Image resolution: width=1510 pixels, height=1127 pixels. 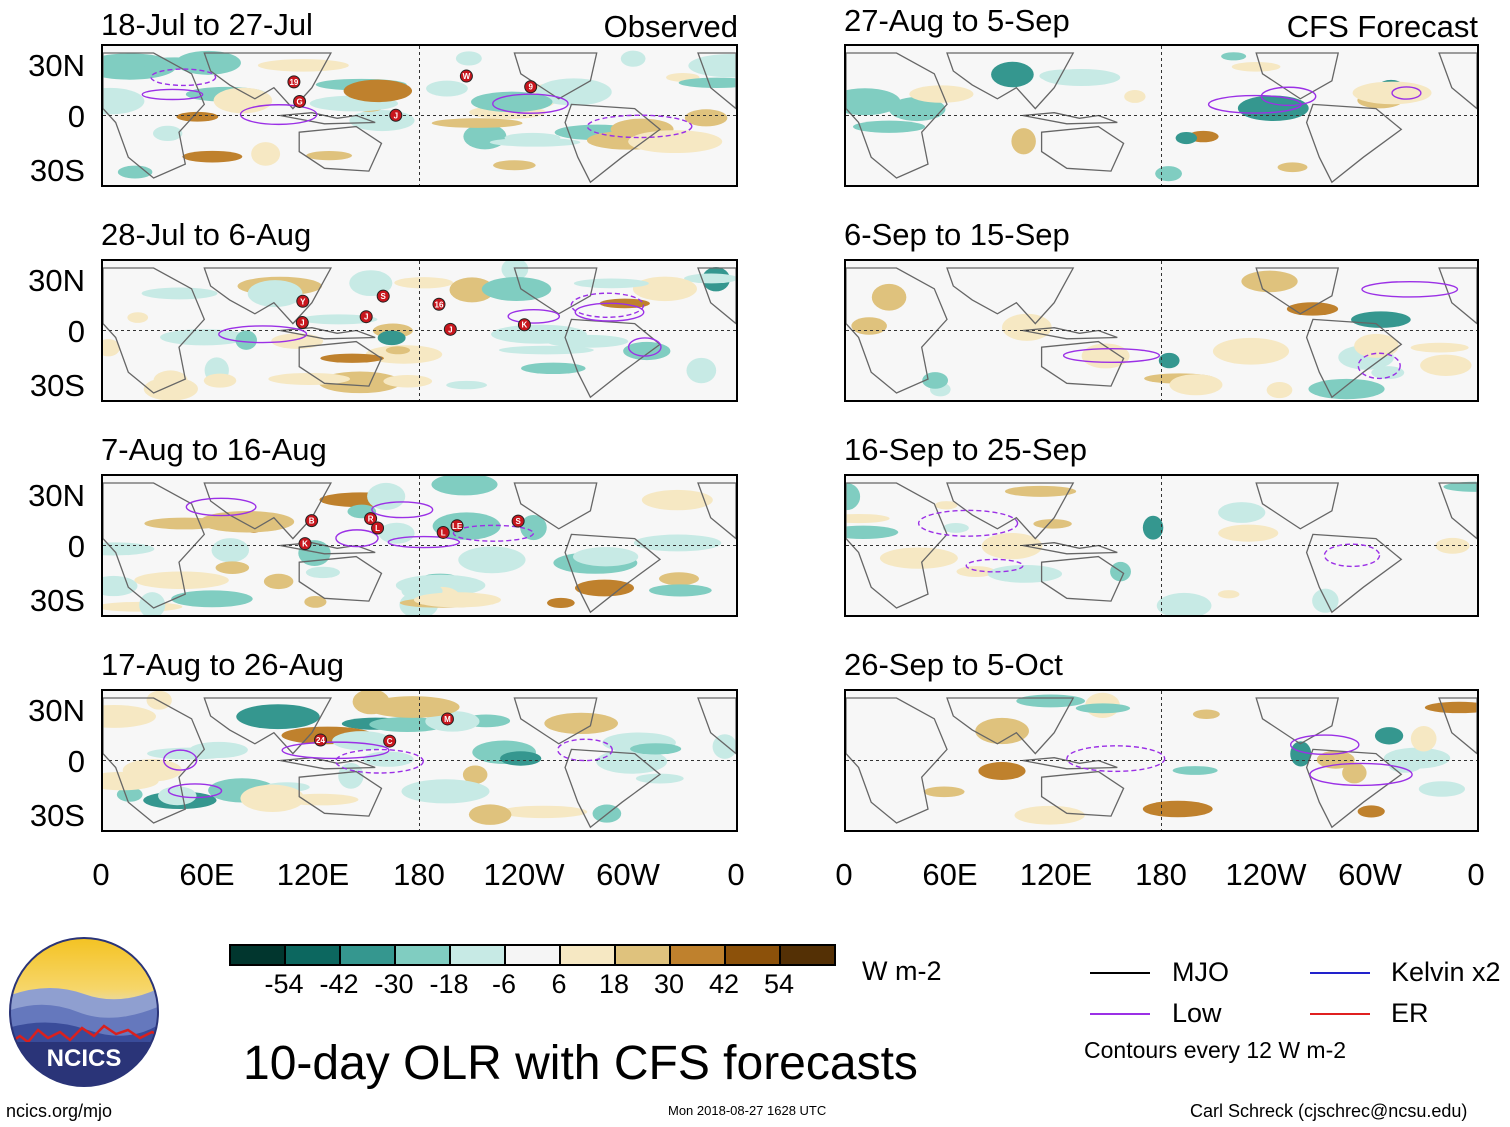 I want to click on panel-title-fc-1: 27-Aug to 5-Sep, so click(x=957, y=20).